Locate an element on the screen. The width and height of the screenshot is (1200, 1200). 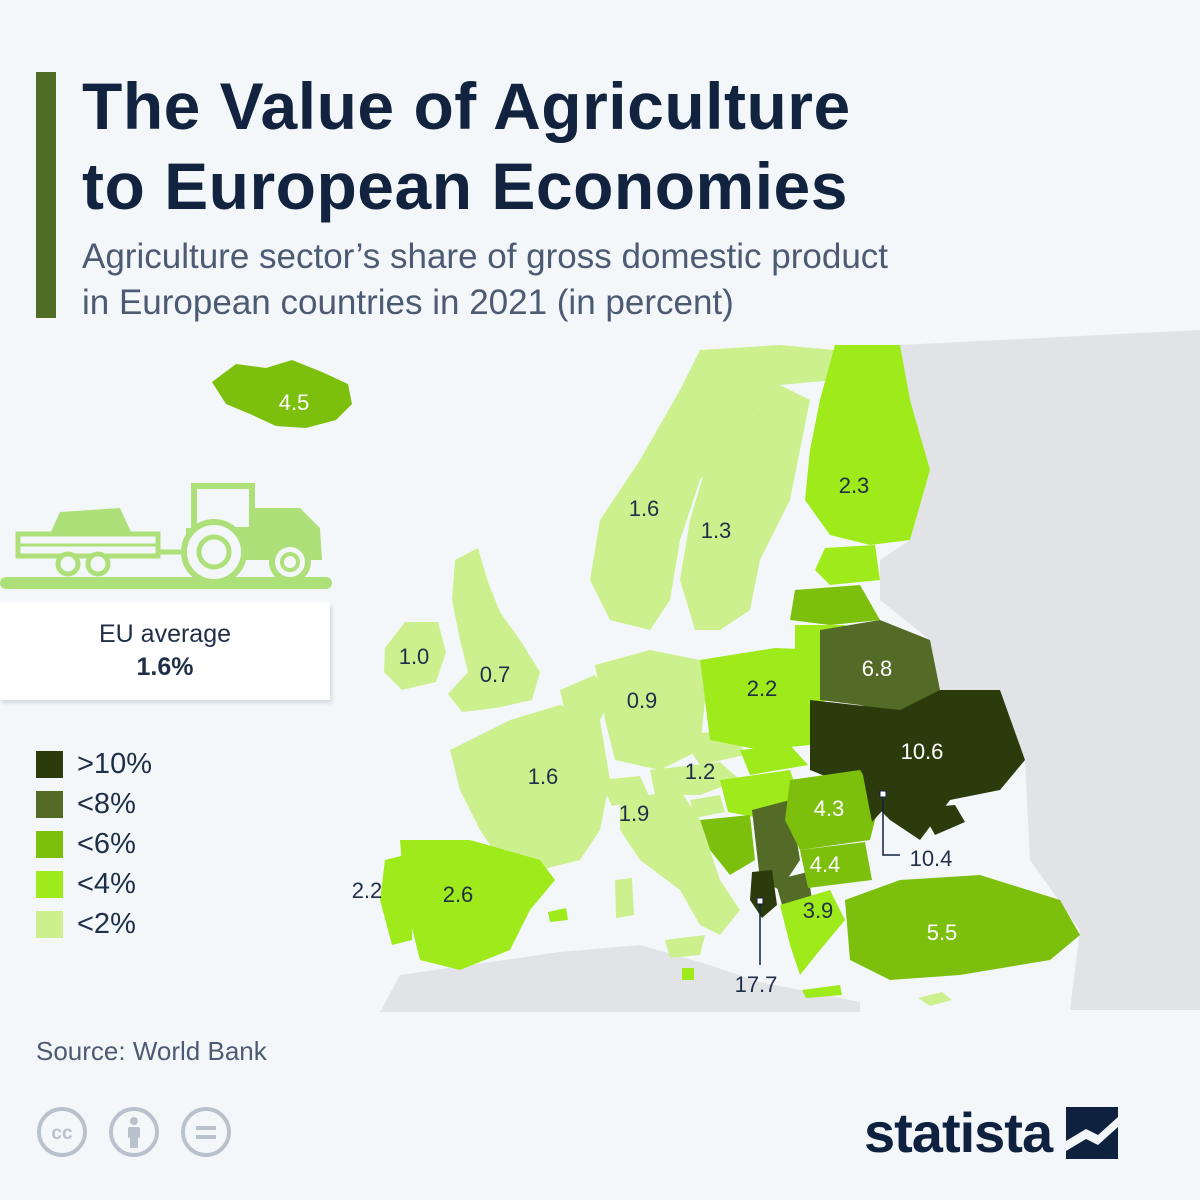
label-germany: 0.9 is located at coordinates (642, 700).